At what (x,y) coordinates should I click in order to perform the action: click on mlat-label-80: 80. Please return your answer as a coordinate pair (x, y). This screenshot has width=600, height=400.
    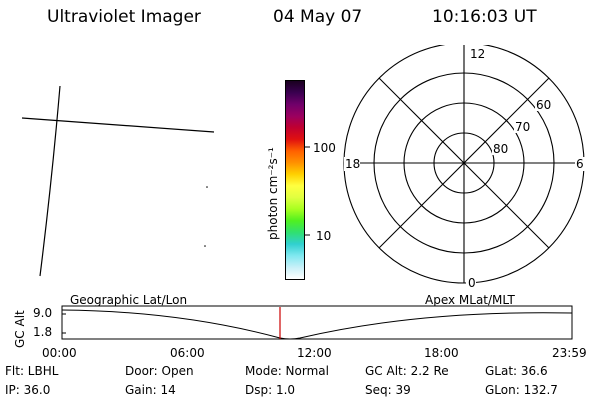
    Looking at the image, I should click on (500, 149).